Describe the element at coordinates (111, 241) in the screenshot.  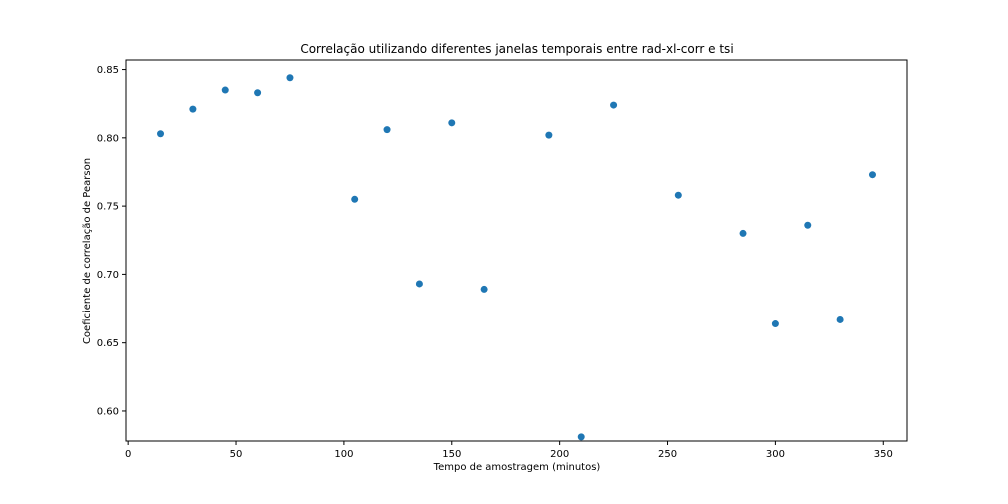
I see `y-axis-ticks: 0.60 0.65 0.70 0.75 0.80 0.85` at that location.